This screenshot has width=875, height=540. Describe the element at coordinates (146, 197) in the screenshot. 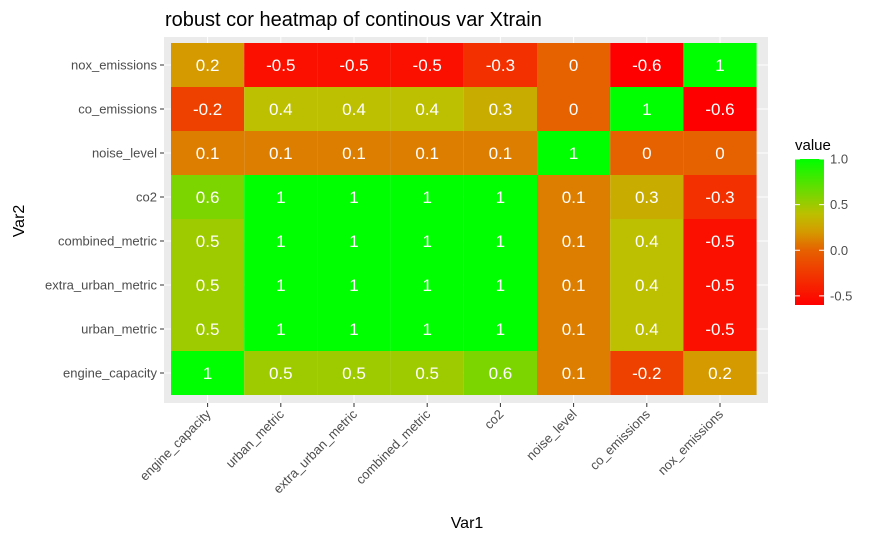

I see `y-tick-label: co2` at that location.